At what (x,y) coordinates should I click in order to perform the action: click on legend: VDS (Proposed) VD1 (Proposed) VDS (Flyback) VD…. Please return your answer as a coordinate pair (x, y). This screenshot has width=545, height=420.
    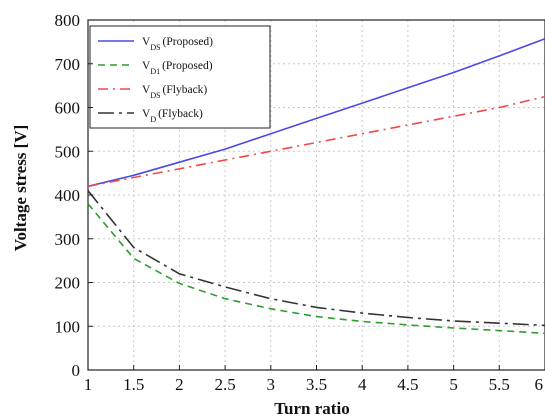
    Looking at the image, I should click on (180, 77).